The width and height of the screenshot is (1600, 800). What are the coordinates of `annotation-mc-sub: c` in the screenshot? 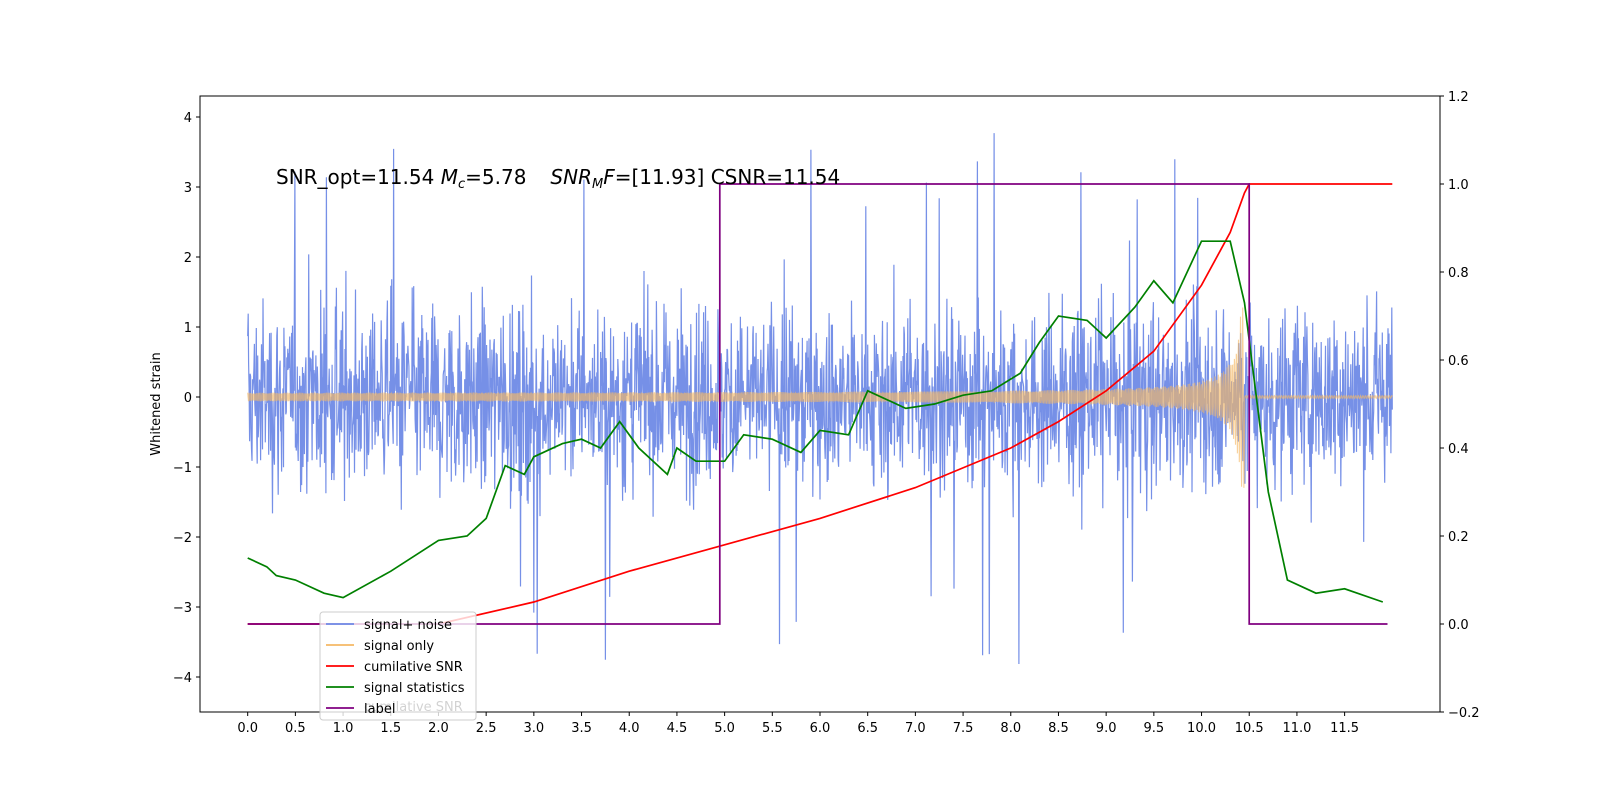 It's located at (461, 184).